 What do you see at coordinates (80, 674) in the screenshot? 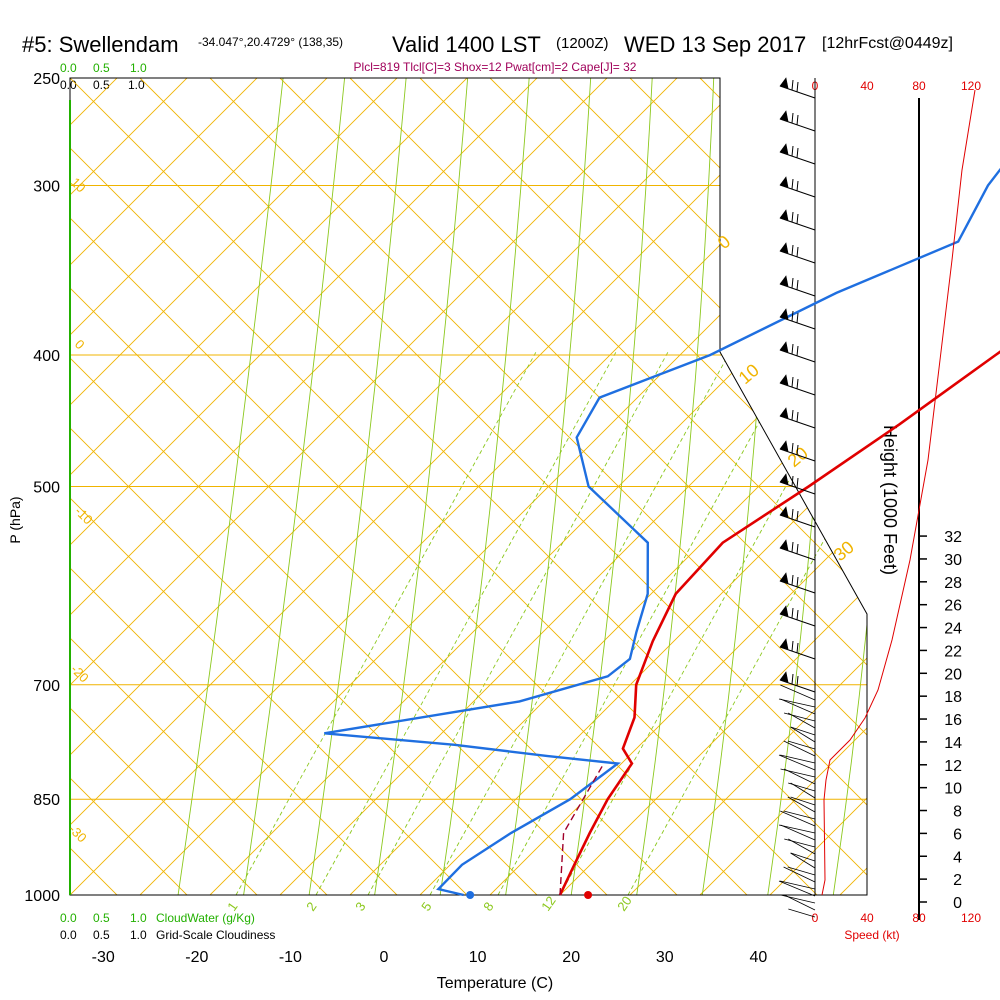
I see `dry-adiabat-label: -20` at bounding box center [80, 674].